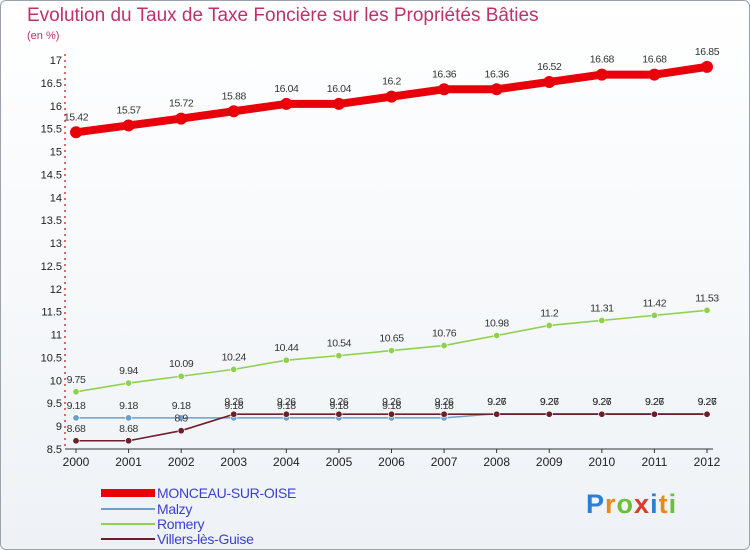  I want to click on legend-item-villers: Villers-lès-Guise, so click(177, 539).